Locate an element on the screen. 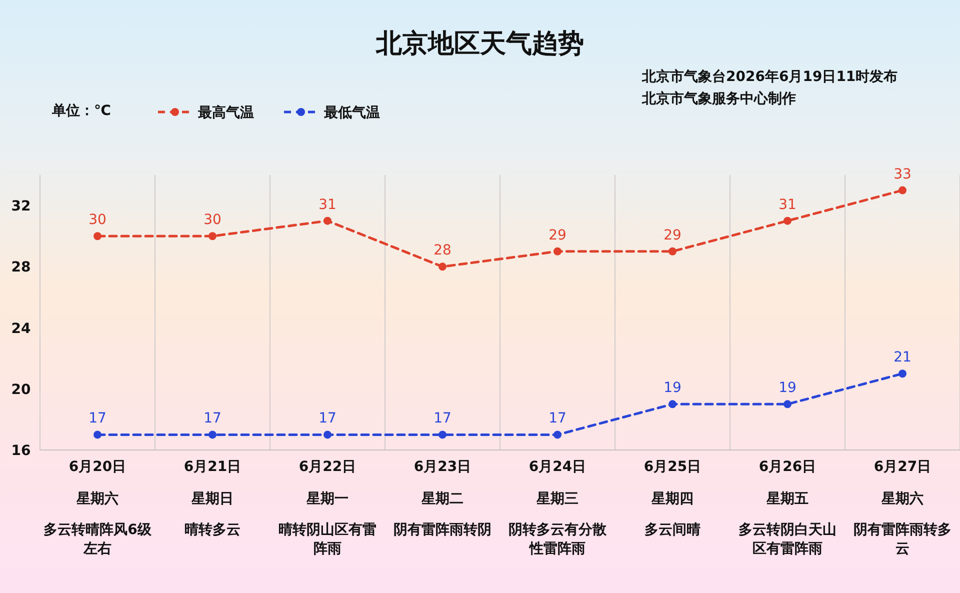 This screenshot has height=593, width=960. y-tick-label: 24 is located at coordinates (21, 328).